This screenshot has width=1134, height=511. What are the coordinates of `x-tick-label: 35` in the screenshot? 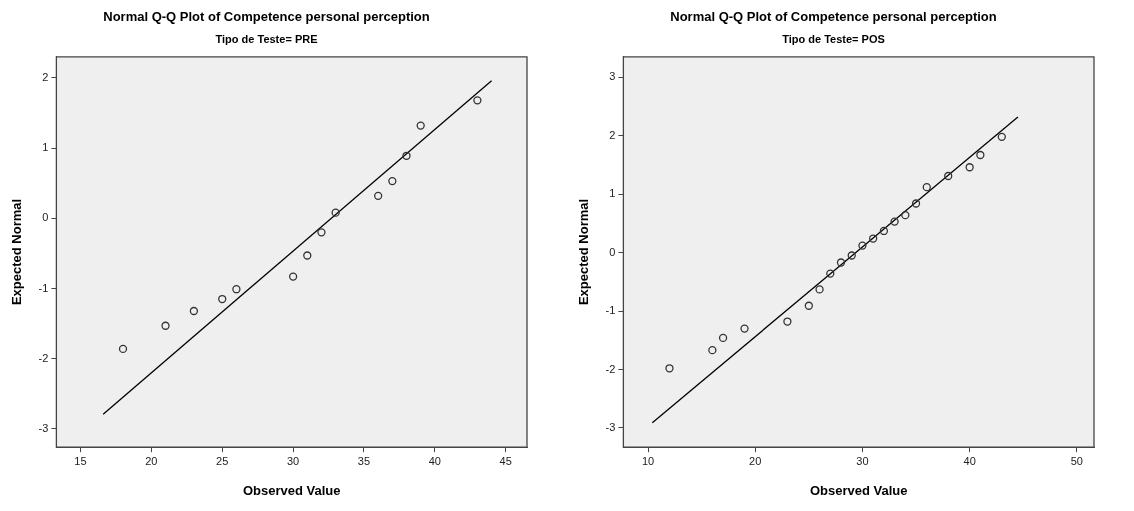 It's located at (364, 460).